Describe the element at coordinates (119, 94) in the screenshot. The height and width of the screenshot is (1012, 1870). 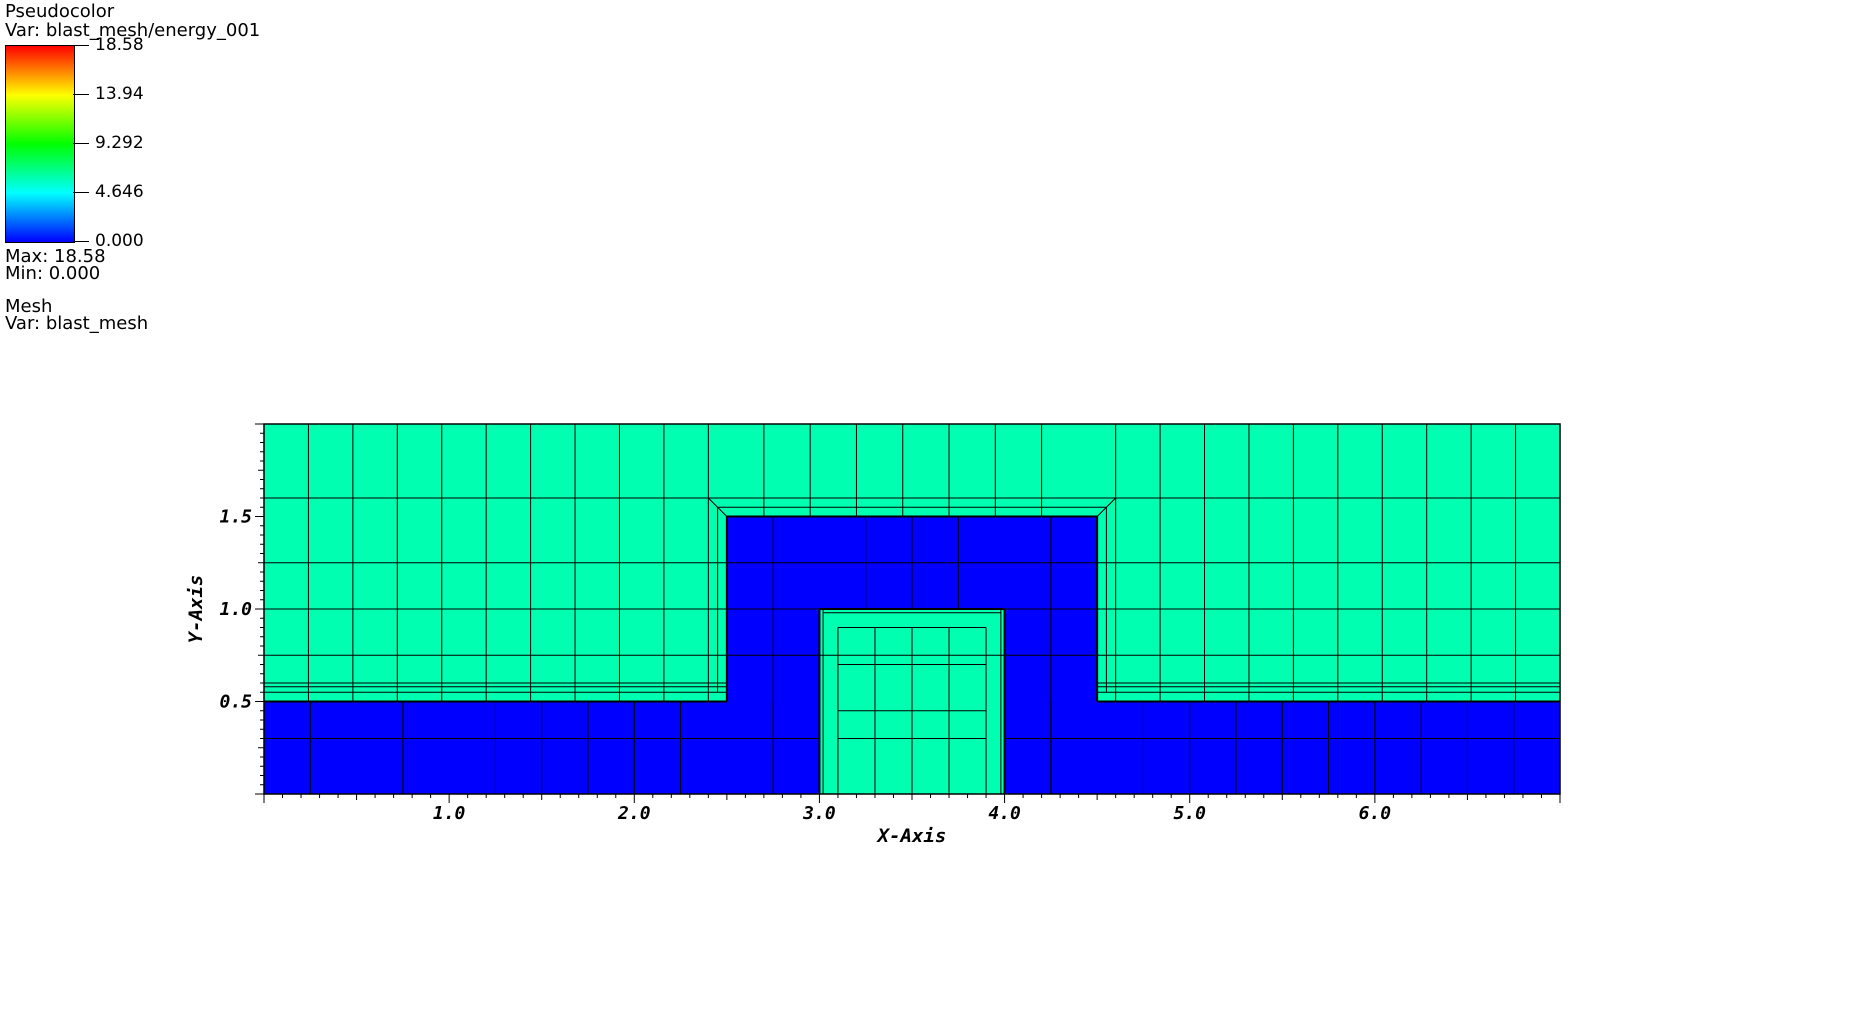
I see `colorbar-label: 13.94` at that location.